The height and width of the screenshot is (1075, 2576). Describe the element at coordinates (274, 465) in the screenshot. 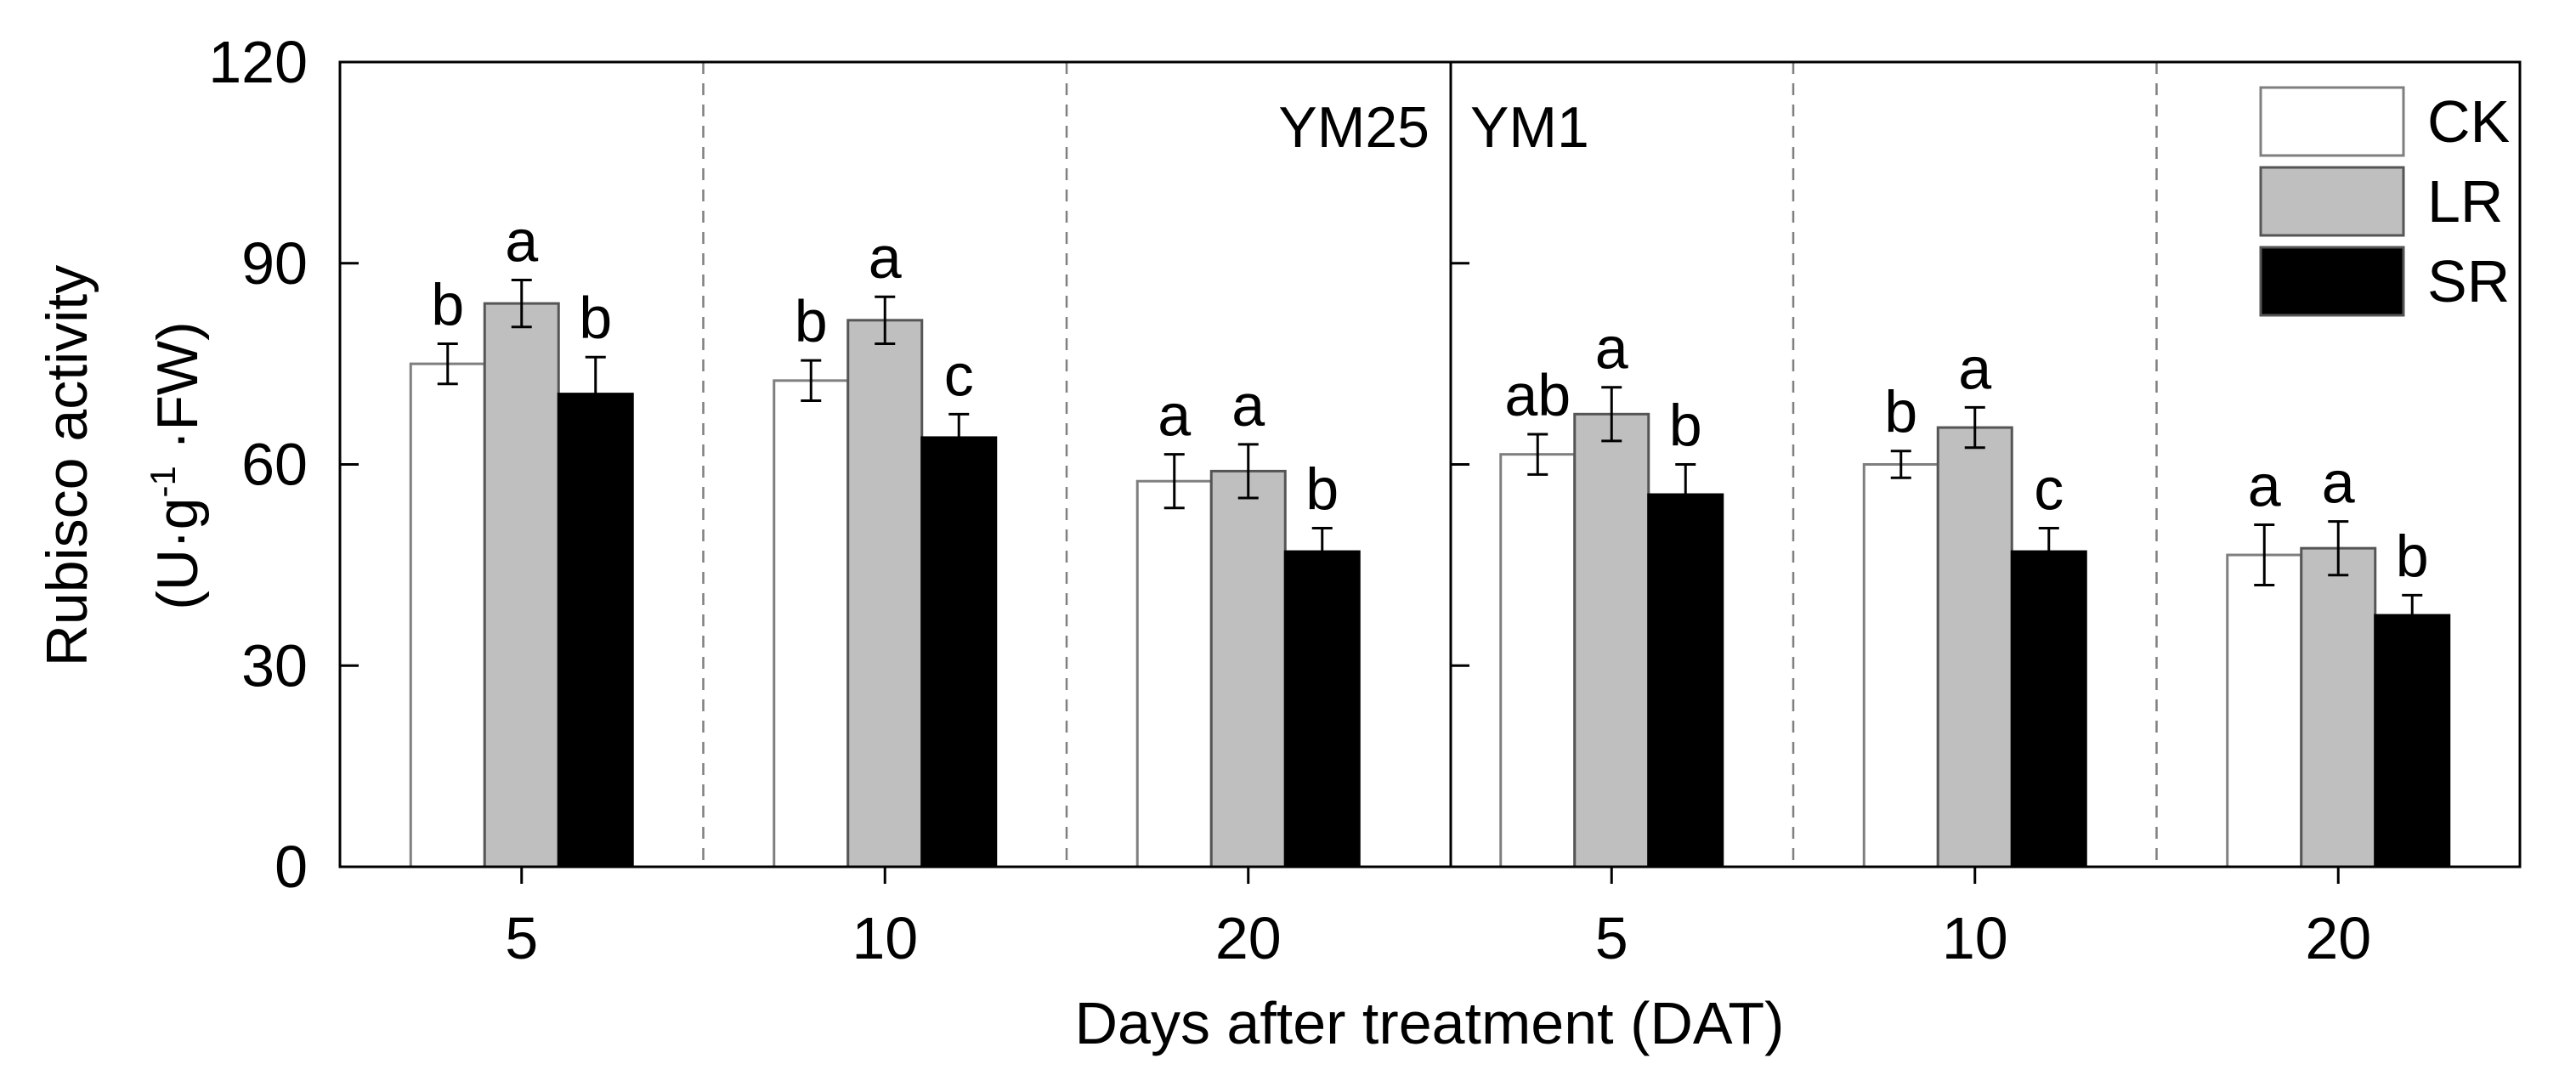

I see `y-tick-label: 60` at that location.